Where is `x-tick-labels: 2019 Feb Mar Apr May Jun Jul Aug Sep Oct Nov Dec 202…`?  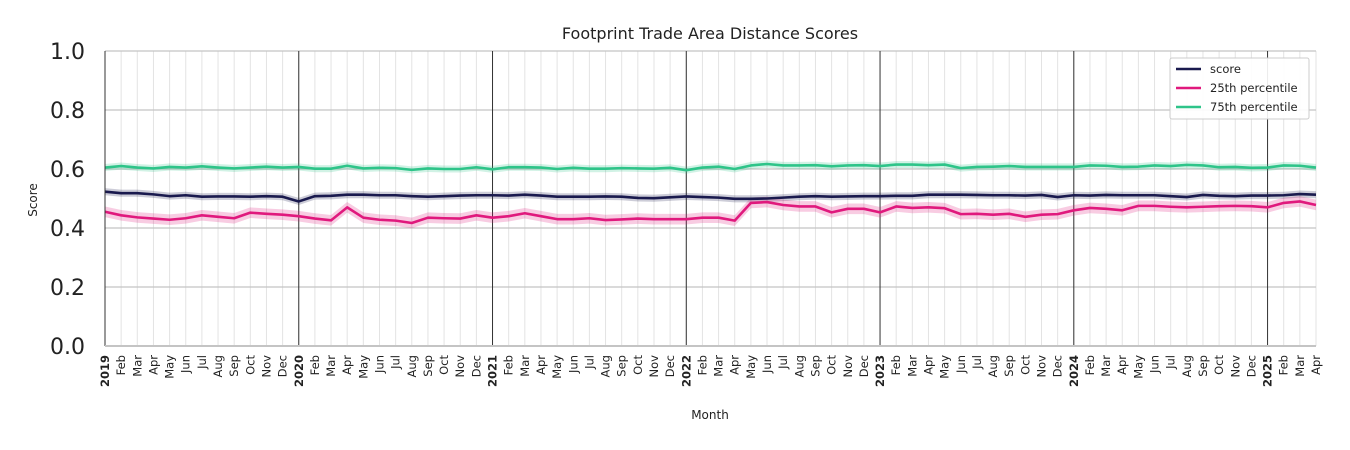
x-tick-labels: 2019 Feb Mar Apr May Jun Jul Aug Sep Oct Nov Dec 202… is located at coordinates (710, 371).